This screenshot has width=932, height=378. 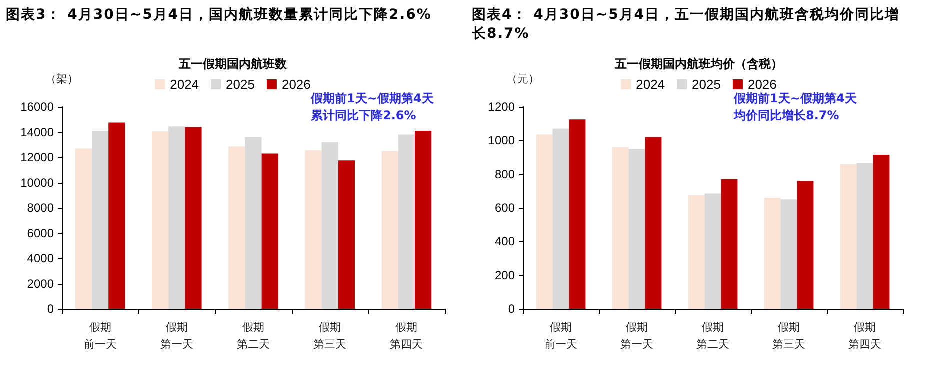 I want to click on y-tick-label: 10000, so click(x=37, y=183).